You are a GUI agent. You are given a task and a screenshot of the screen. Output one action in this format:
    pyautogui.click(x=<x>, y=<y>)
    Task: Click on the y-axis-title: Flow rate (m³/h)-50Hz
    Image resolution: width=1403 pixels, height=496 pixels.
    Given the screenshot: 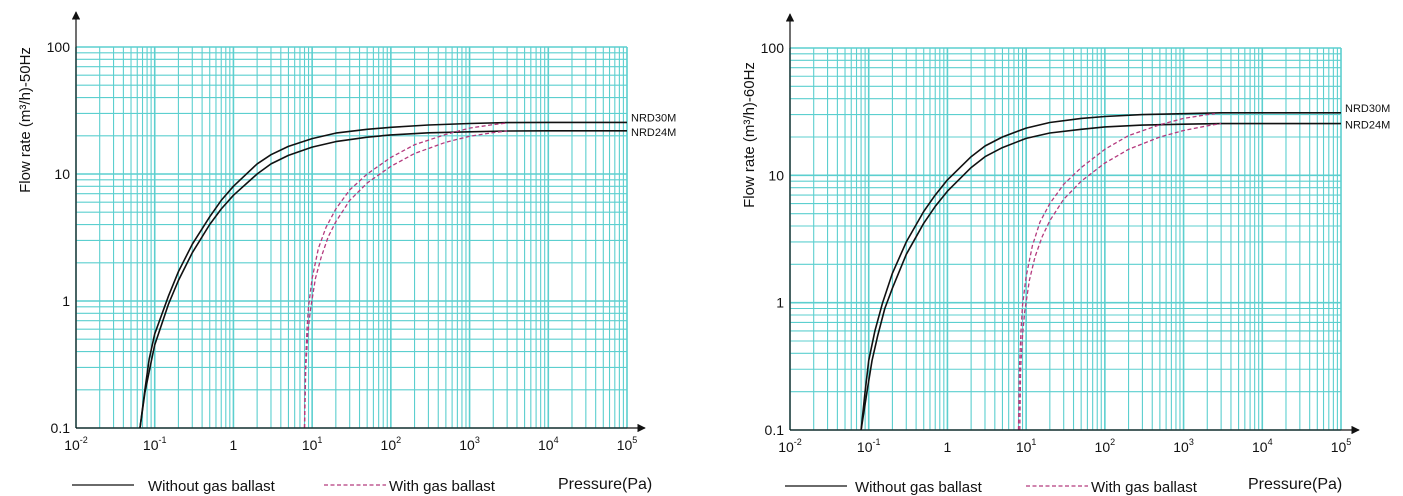 What is the action you would take?
    pyautogui.click(x=25, y=120)
    